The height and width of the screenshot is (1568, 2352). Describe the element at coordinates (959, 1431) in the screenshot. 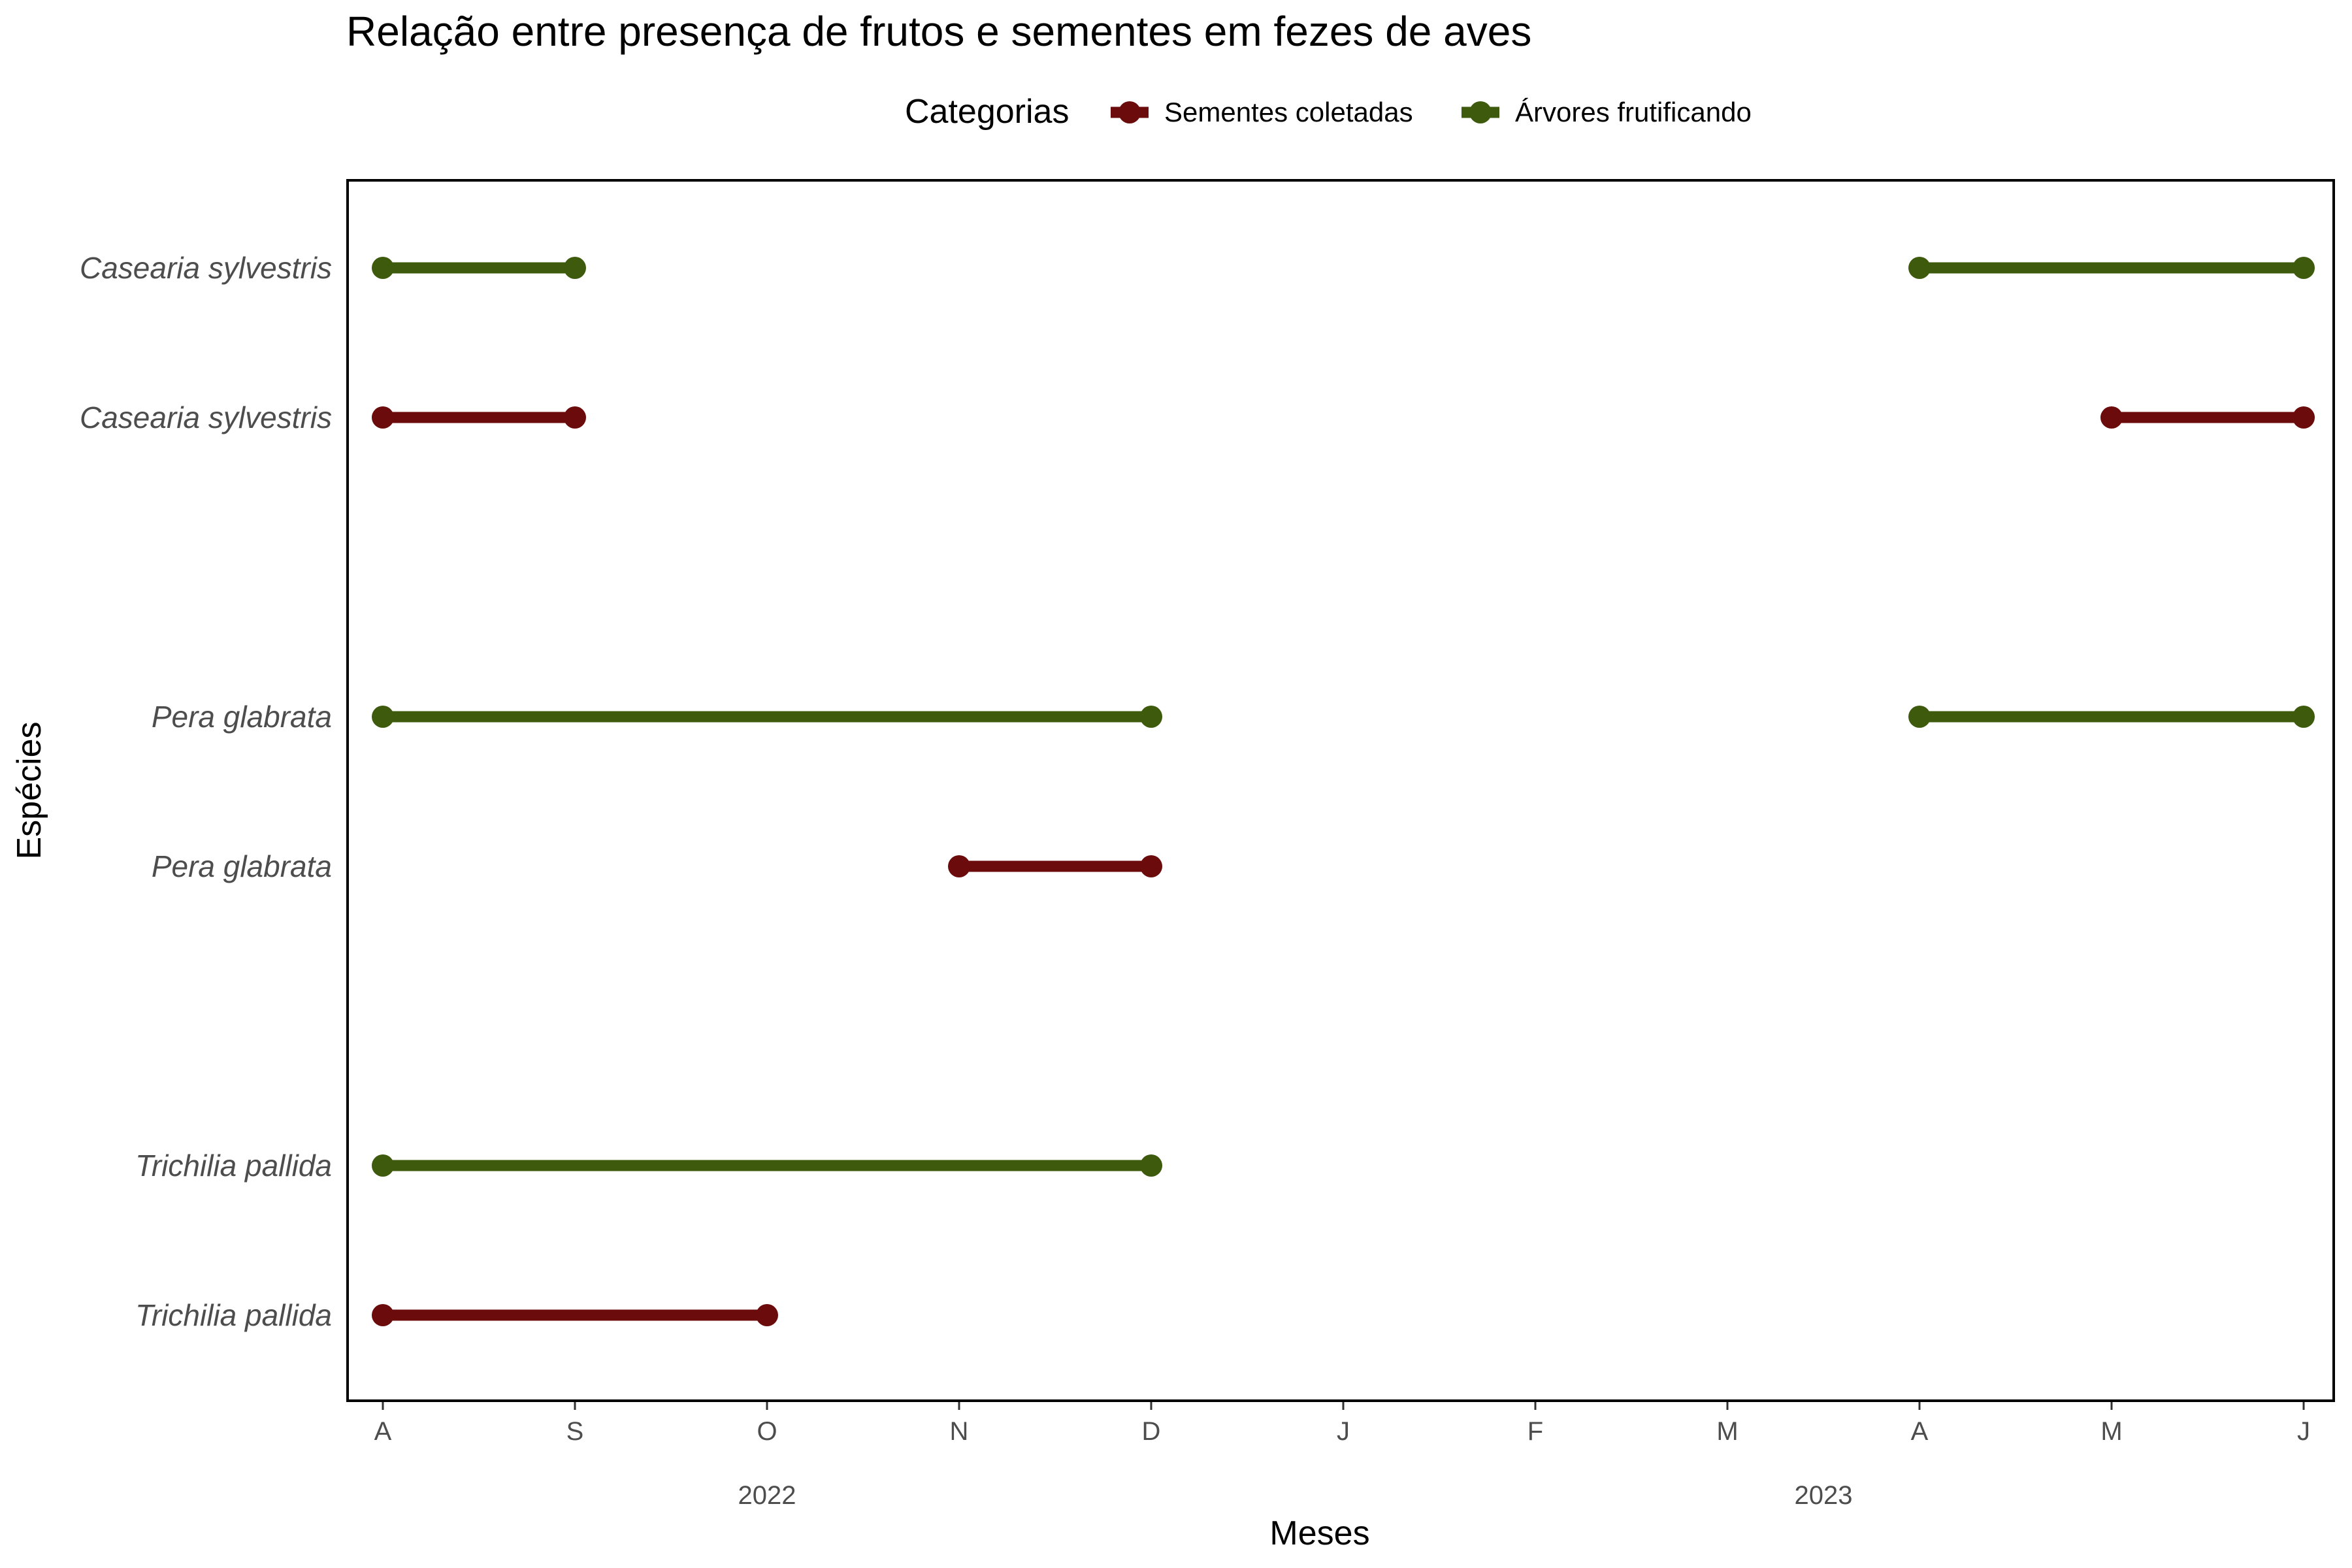

I see `x-tick-label: N` at that location.